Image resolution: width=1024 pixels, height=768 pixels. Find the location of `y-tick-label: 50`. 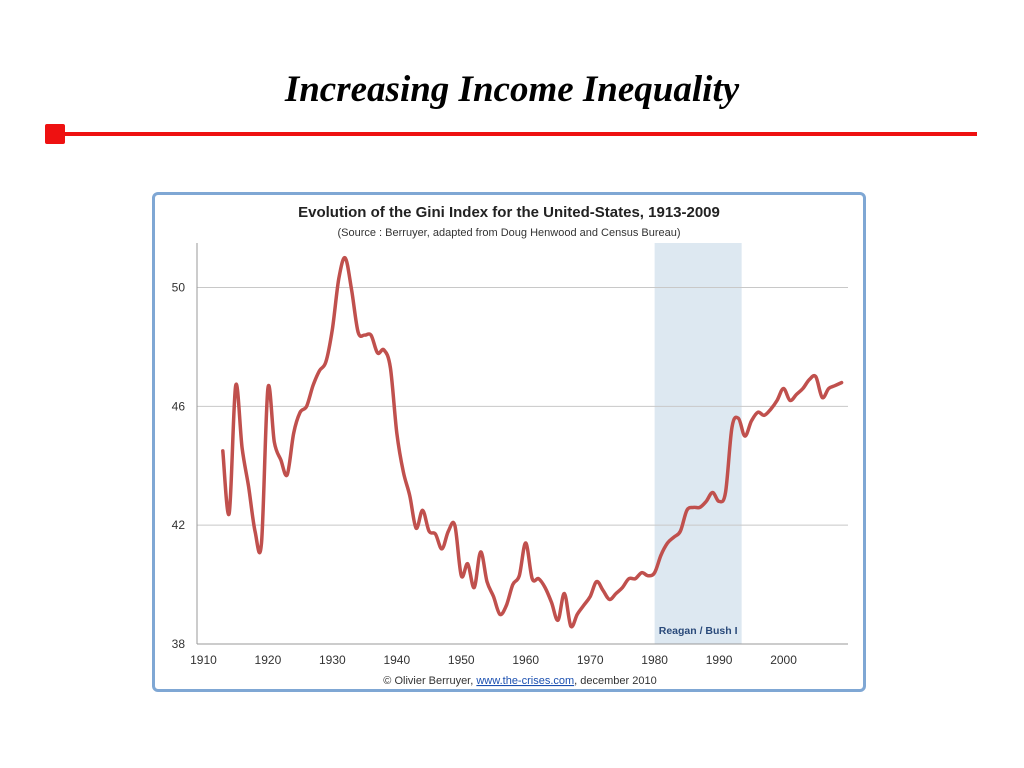

y-tick-label: 50 is located at coordinates (179, 288).